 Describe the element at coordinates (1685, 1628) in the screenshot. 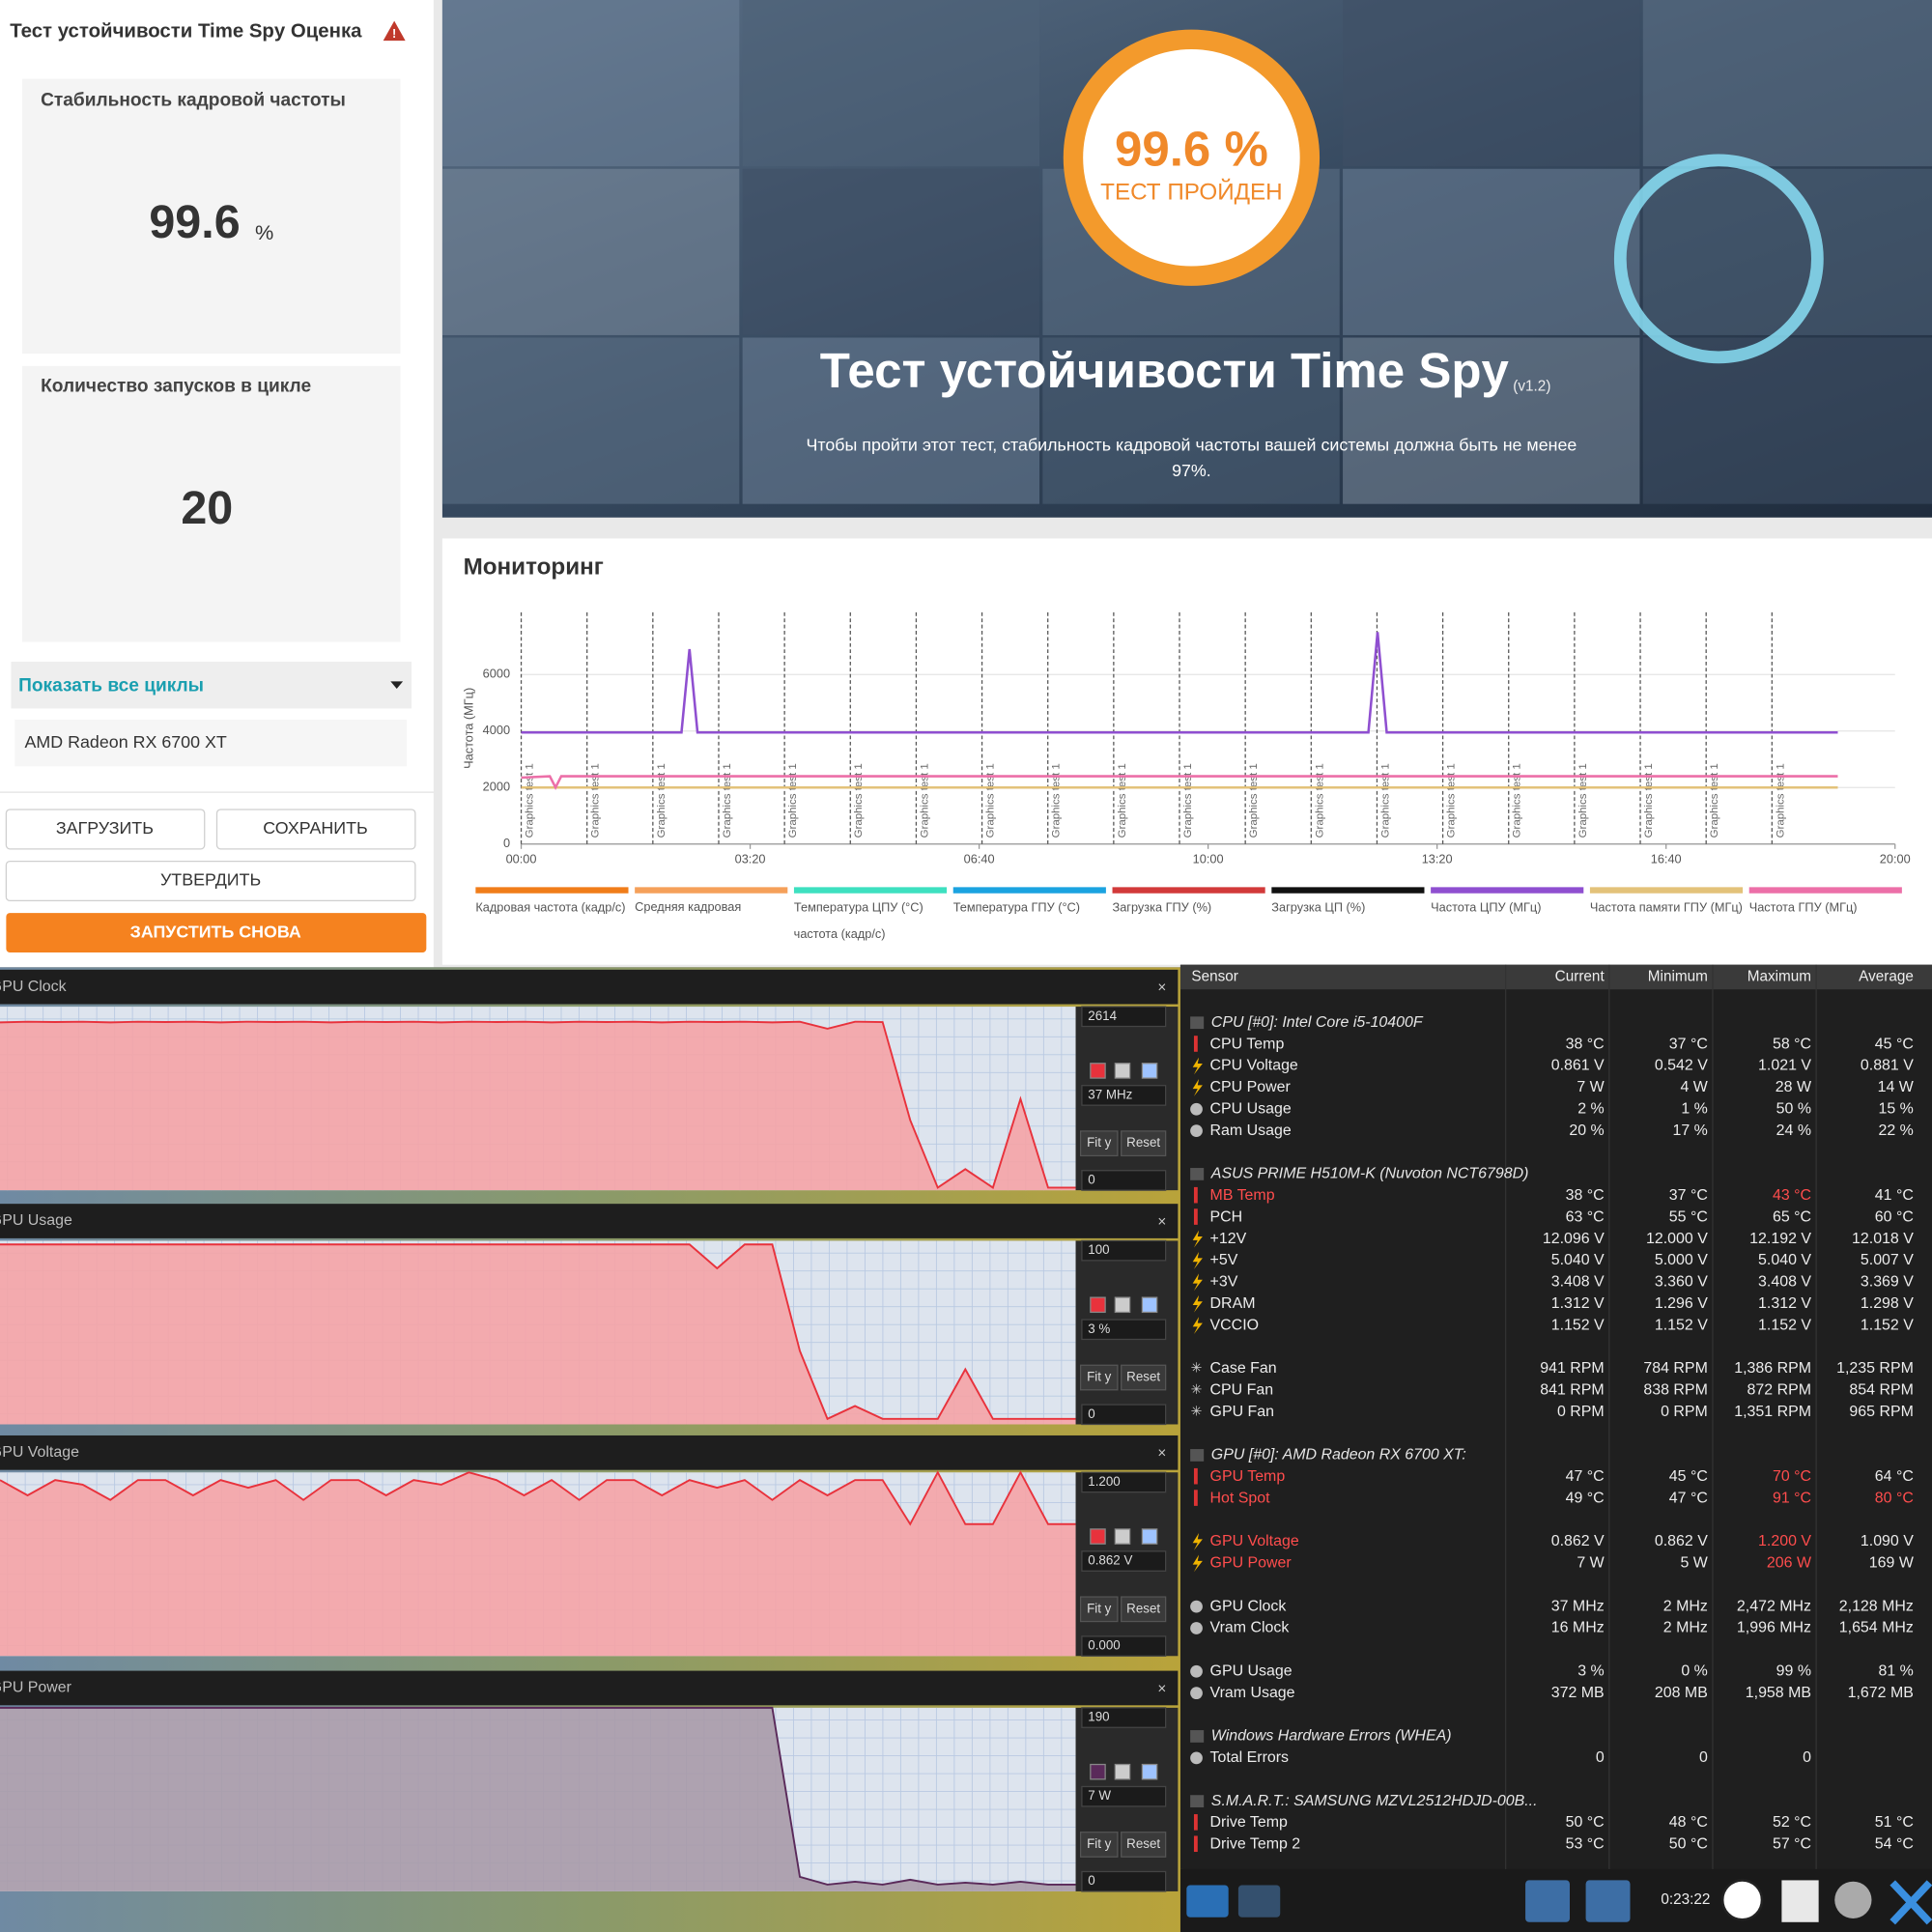

I see `sensor-value: 2 MHz` at that location.